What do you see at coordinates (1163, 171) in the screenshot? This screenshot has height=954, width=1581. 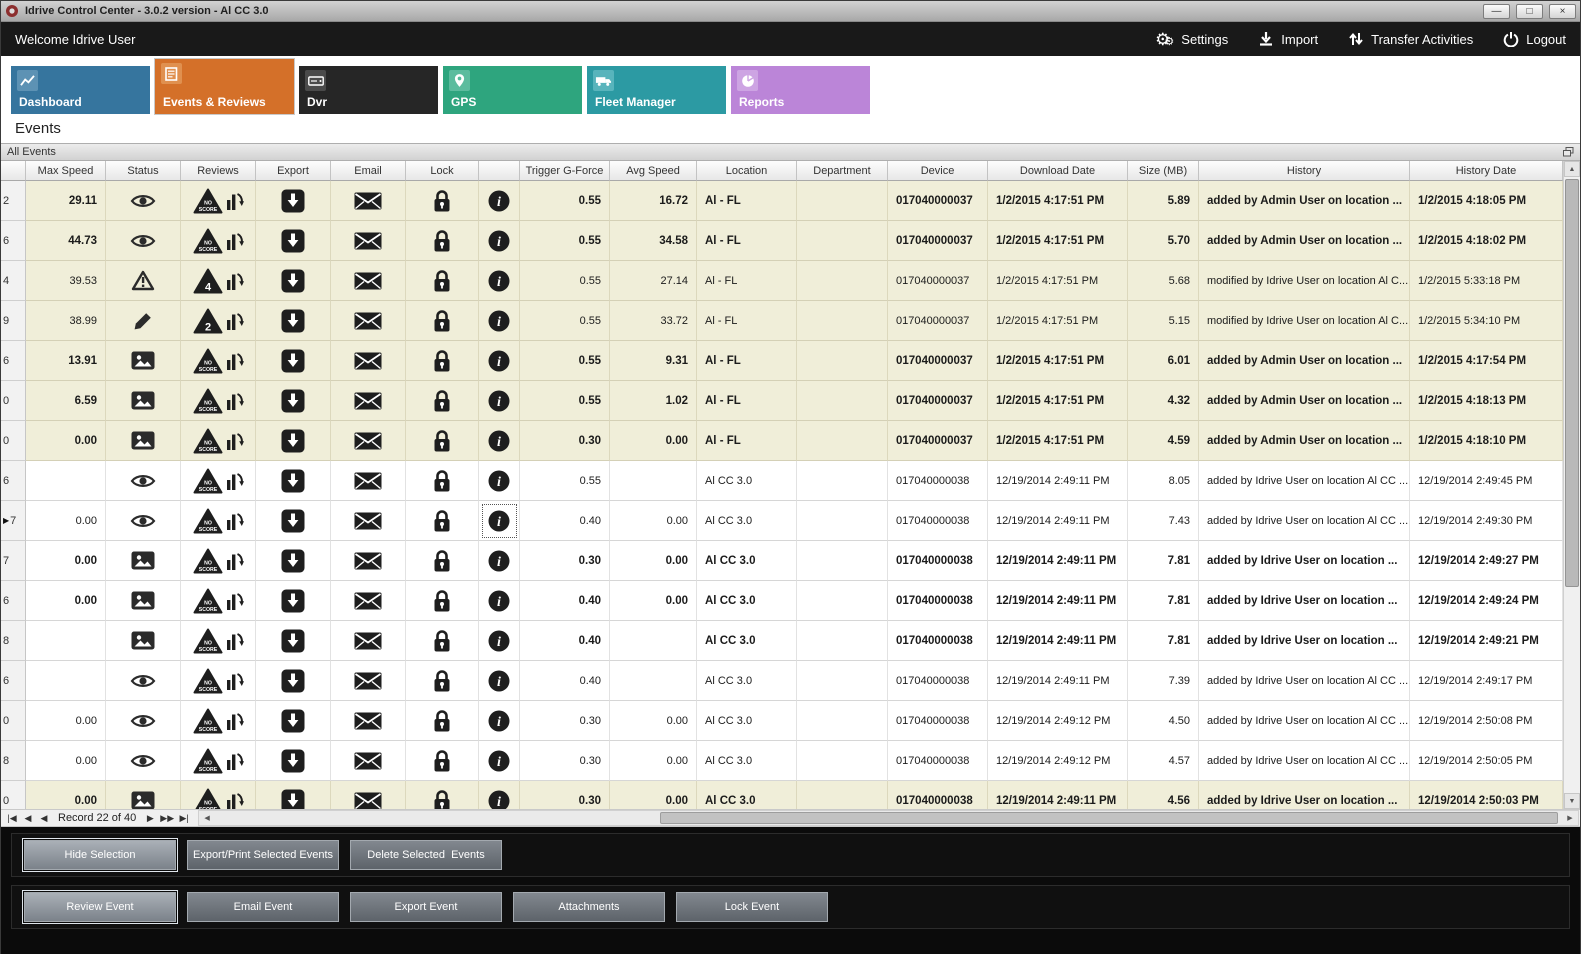 I see `column-header-size-mb: Size (MB)` at bounding box center [1163, 171].